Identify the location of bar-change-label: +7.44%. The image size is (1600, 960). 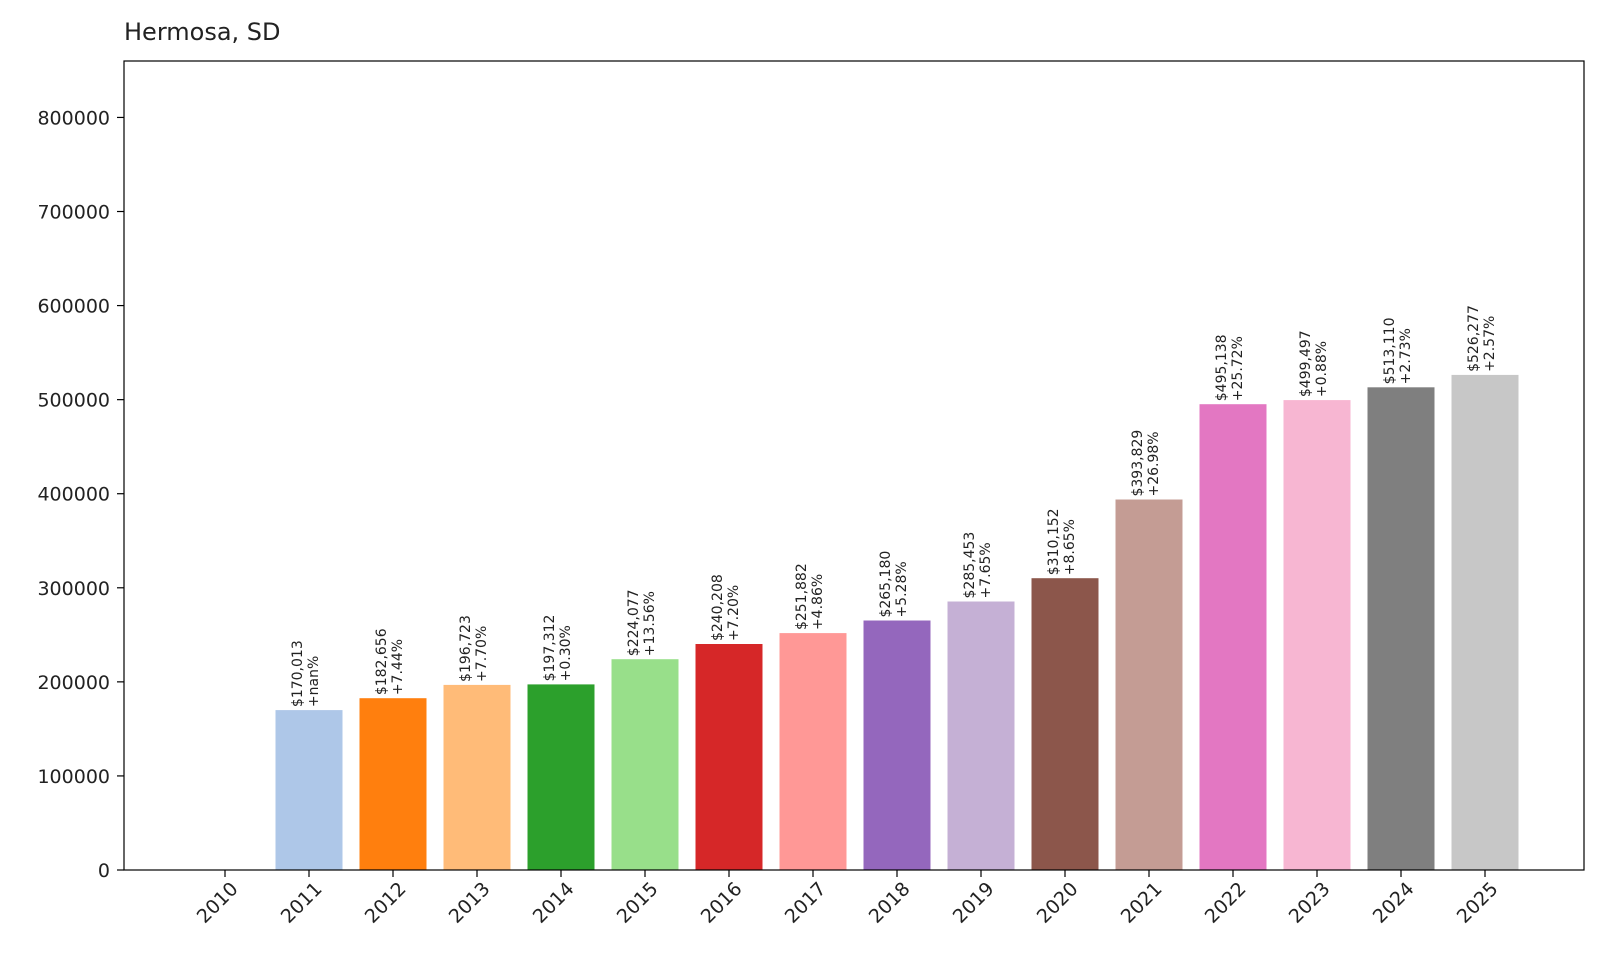
(398, 667).